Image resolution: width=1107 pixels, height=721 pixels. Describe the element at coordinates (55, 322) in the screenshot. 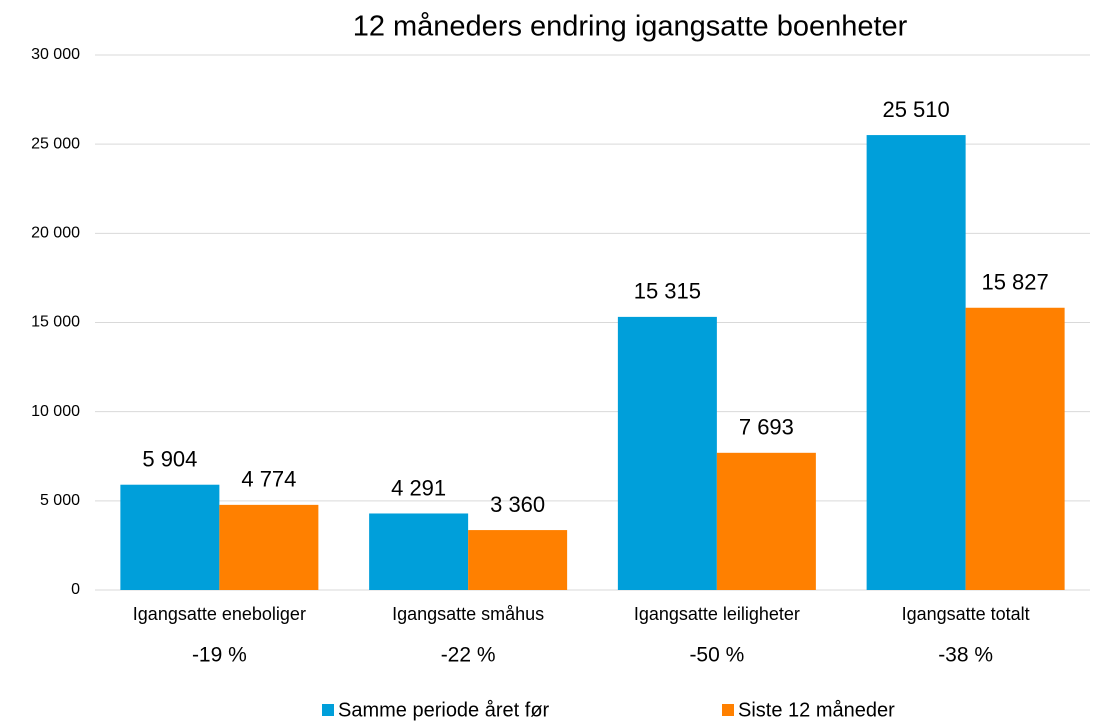

I see `y-tick-label: 15 000` at that location.